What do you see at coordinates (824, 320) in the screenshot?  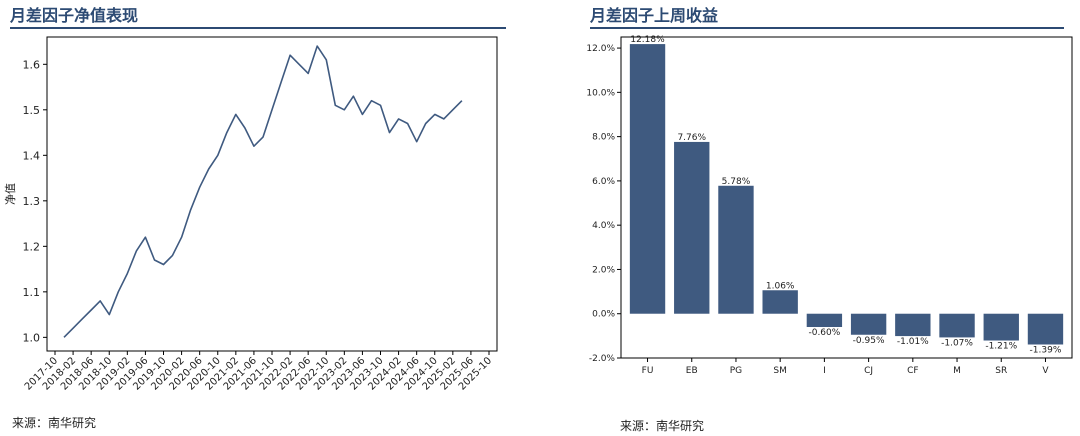 I see `bar-i` at bounding box center [824, 320].